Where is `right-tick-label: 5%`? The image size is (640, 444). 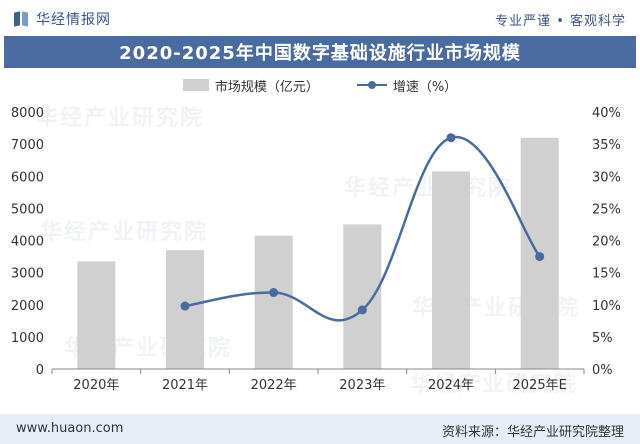 right-tick-label: 5% is located at coordinates (602, 338).